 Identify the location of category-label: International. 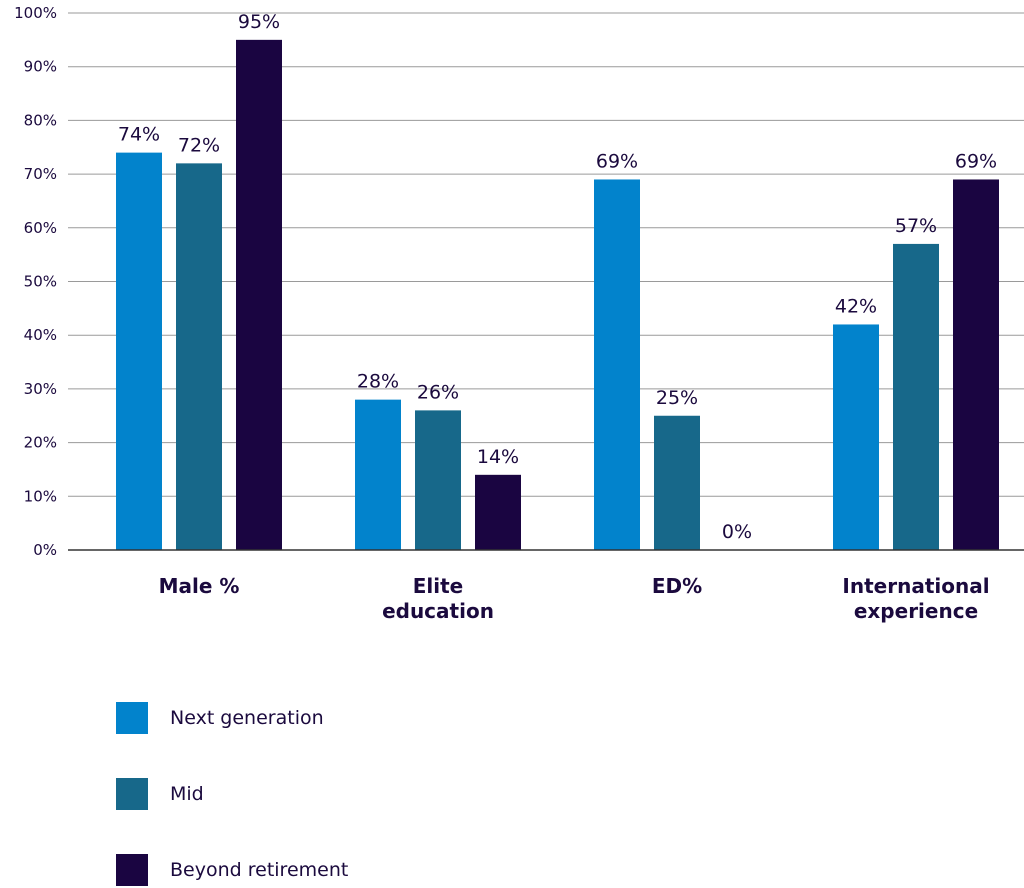
(915, 586).